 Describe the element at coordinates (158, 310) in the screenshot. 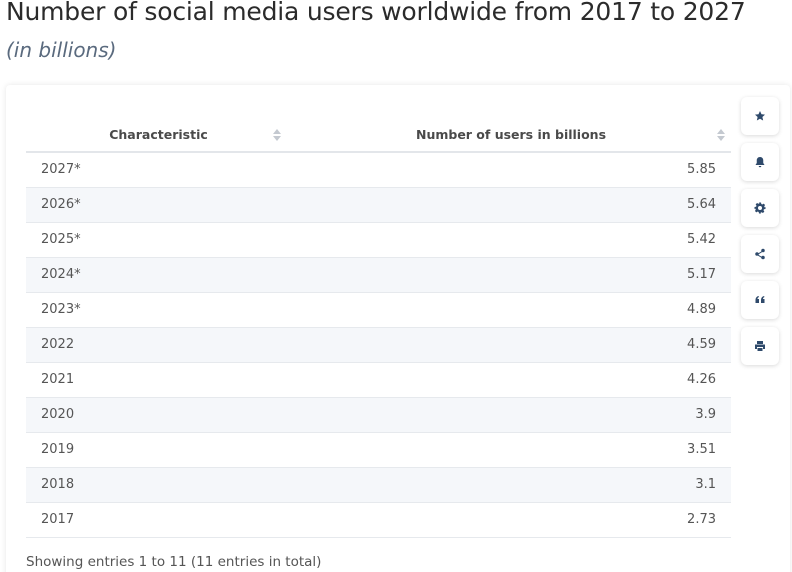

I see `year-cell: 2023*` at that location.